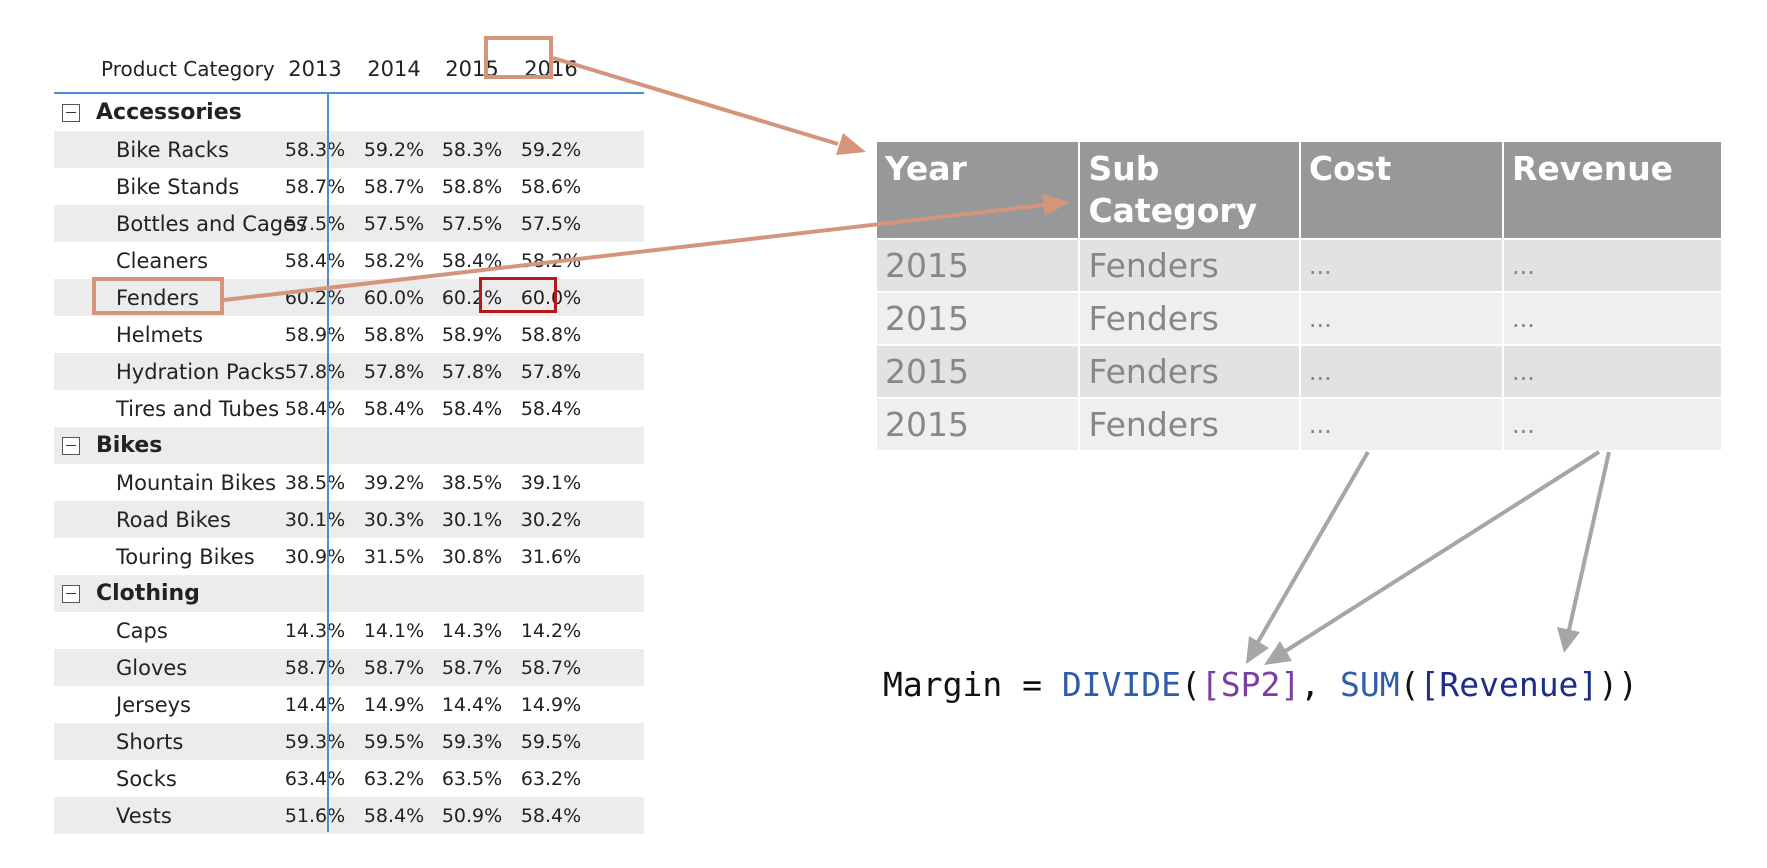 This screenshot has width=1767, height=868. I want to click on margin-value-cell: 39.1%, so click(551, 482).